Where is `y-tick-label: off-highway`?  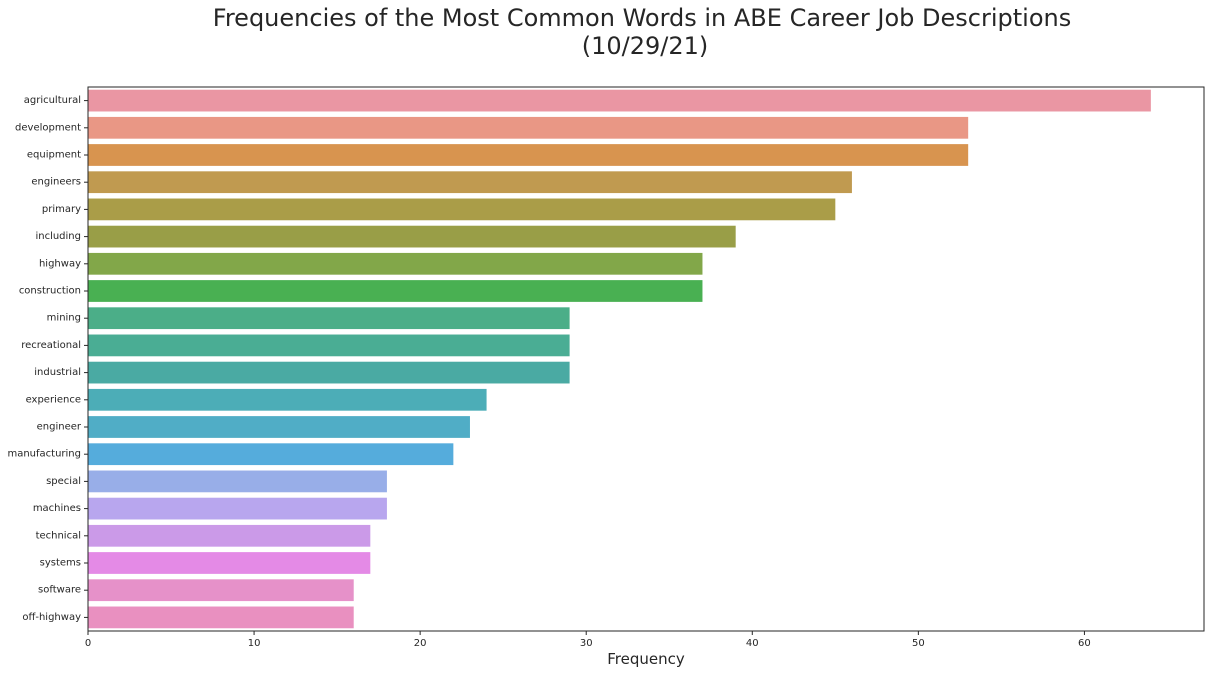 y-tick-label: off-highway is located at coordinates (51, 617).